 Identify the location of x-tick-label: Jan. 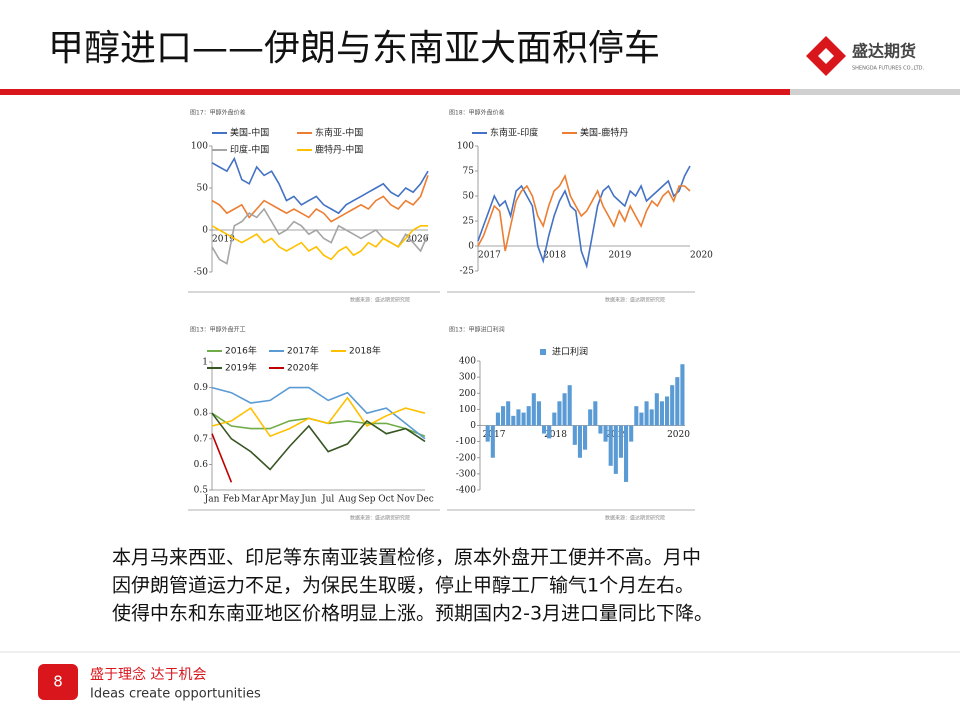
(212, 500).